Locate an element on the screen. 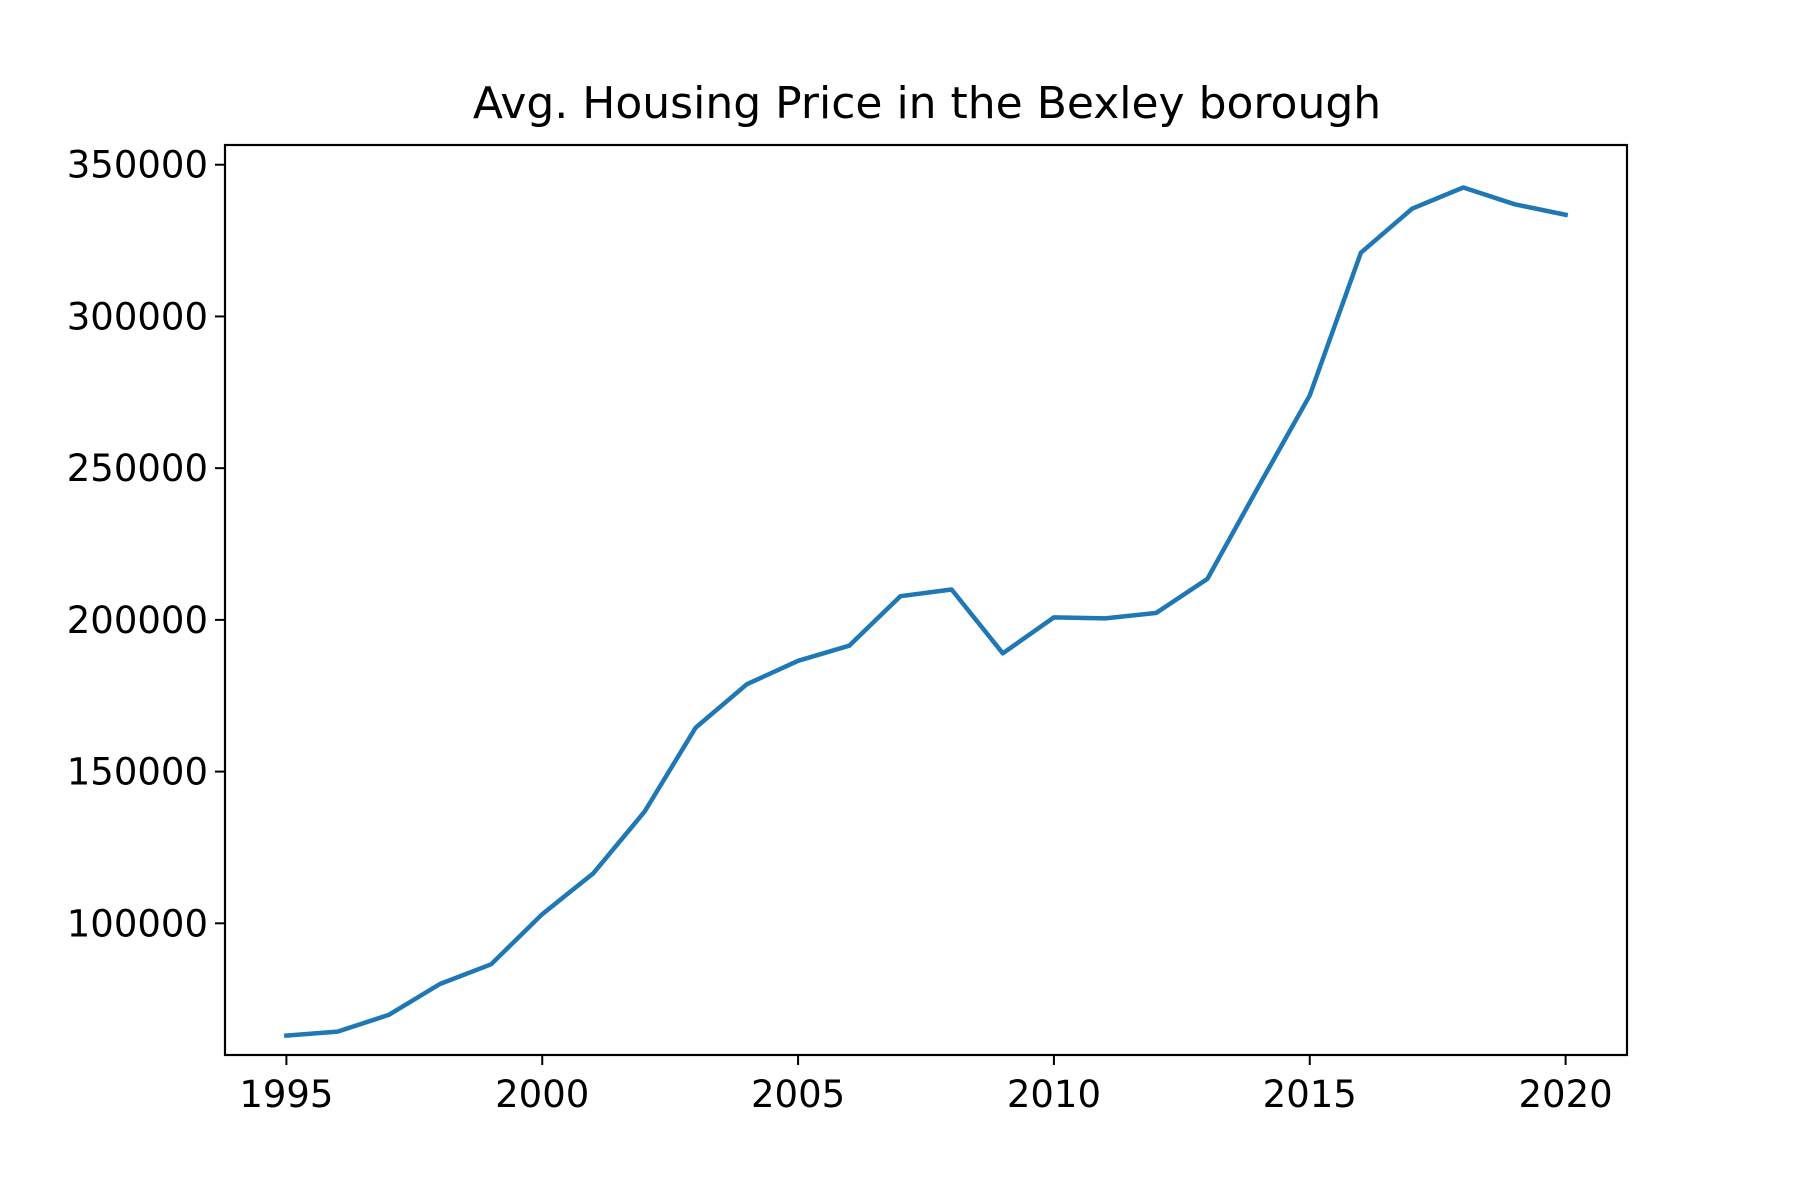 The height and width of the screenshot is (1200, 1800). y-tick-label: 100000 is located at coordinates (137, 923).